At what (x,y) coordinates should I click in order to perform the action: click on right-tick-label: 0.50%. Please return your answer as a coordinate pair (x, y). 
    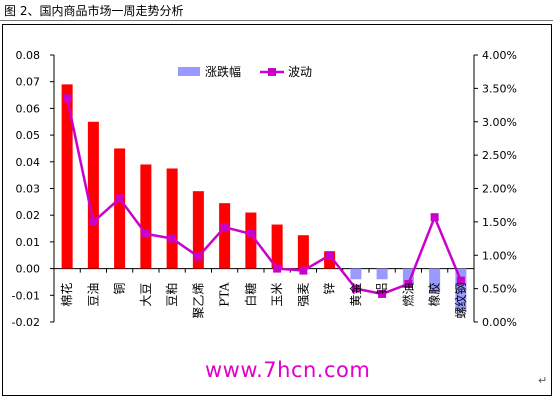
    Looking at the image, I should click on (499, 289).